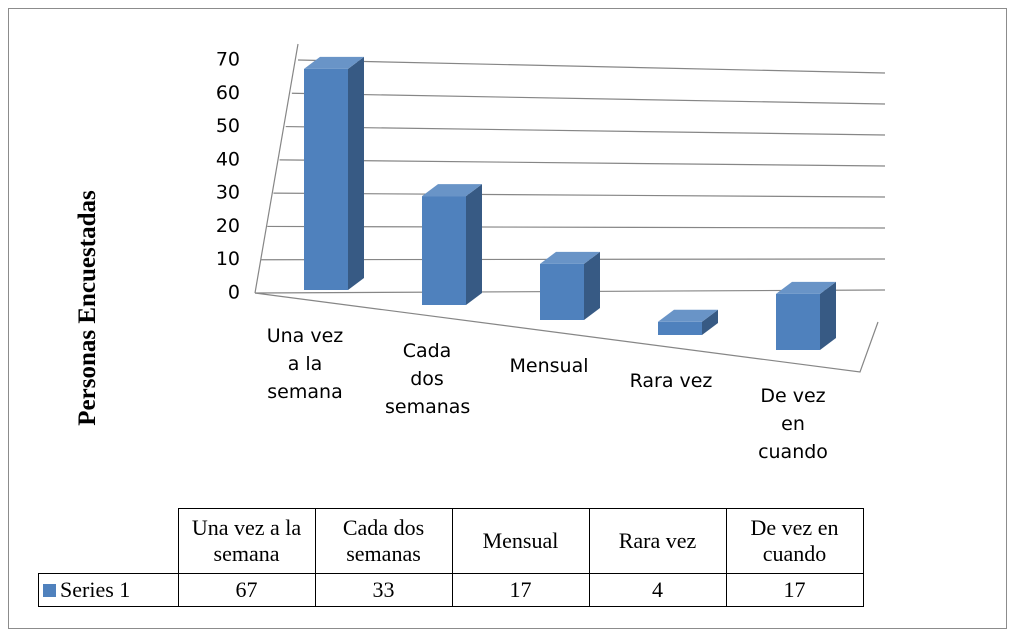 This screenshot has height=639, width=1017. What do you see at coordinates (234, 293) in the screenshot?
I see `y-tick-label: 0` at bounding box center [234, 293].